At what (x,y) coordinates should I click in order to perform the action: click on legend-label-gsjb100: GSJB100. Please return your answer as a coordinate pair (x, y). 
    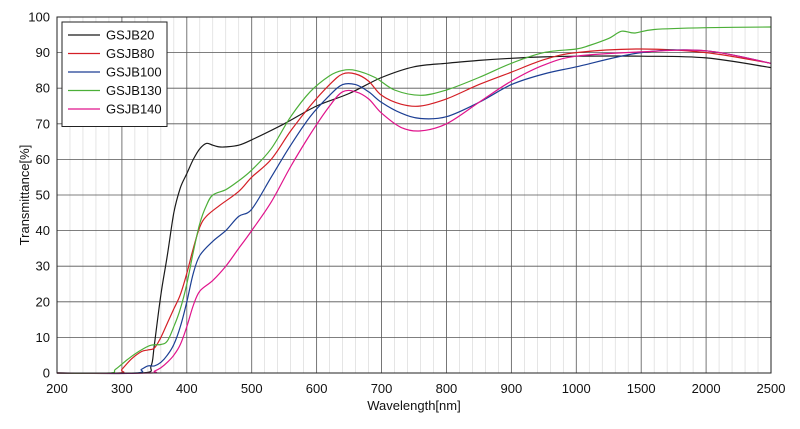
    Looking at the image, I should click on (134, 72).